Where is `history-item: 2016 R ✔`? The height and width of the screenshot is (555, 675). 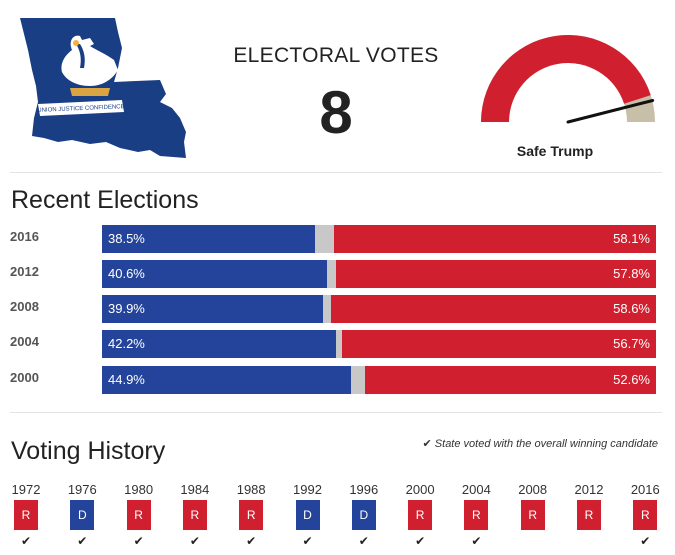 history-item: 2016 R ✔ is located at coordinates (645, 515).